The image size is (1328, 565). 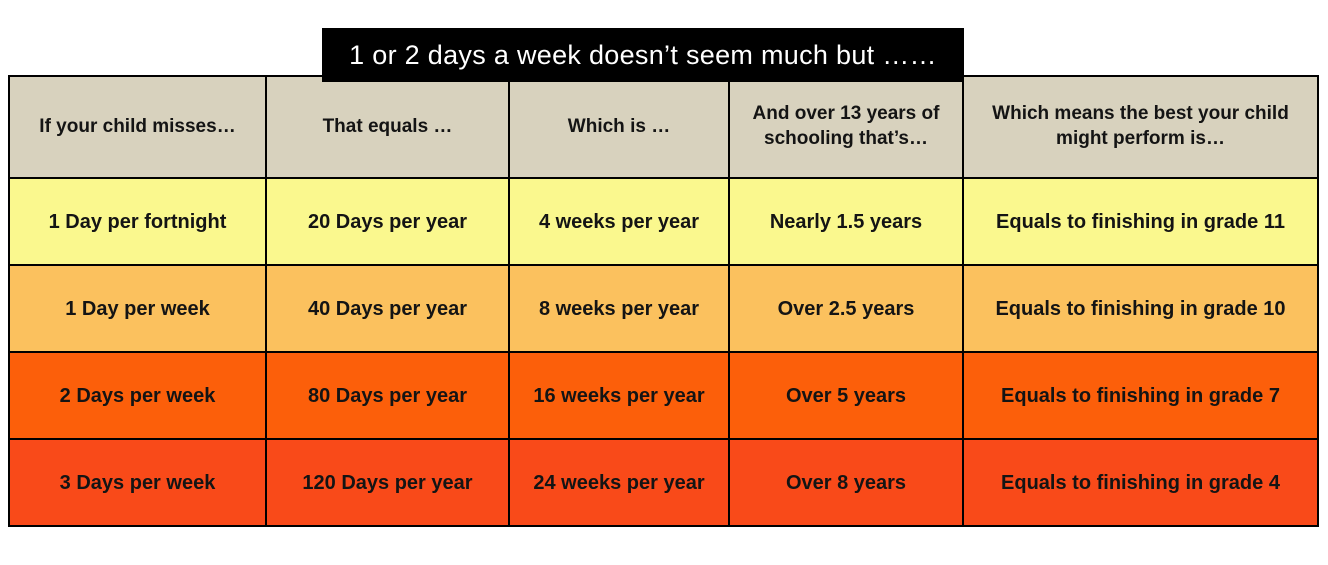 What do you see at coordinates (619, 221) in the screenshot?
I see `cell-weeks-year: 4 weeks per year` at bounding box center [619, 221].